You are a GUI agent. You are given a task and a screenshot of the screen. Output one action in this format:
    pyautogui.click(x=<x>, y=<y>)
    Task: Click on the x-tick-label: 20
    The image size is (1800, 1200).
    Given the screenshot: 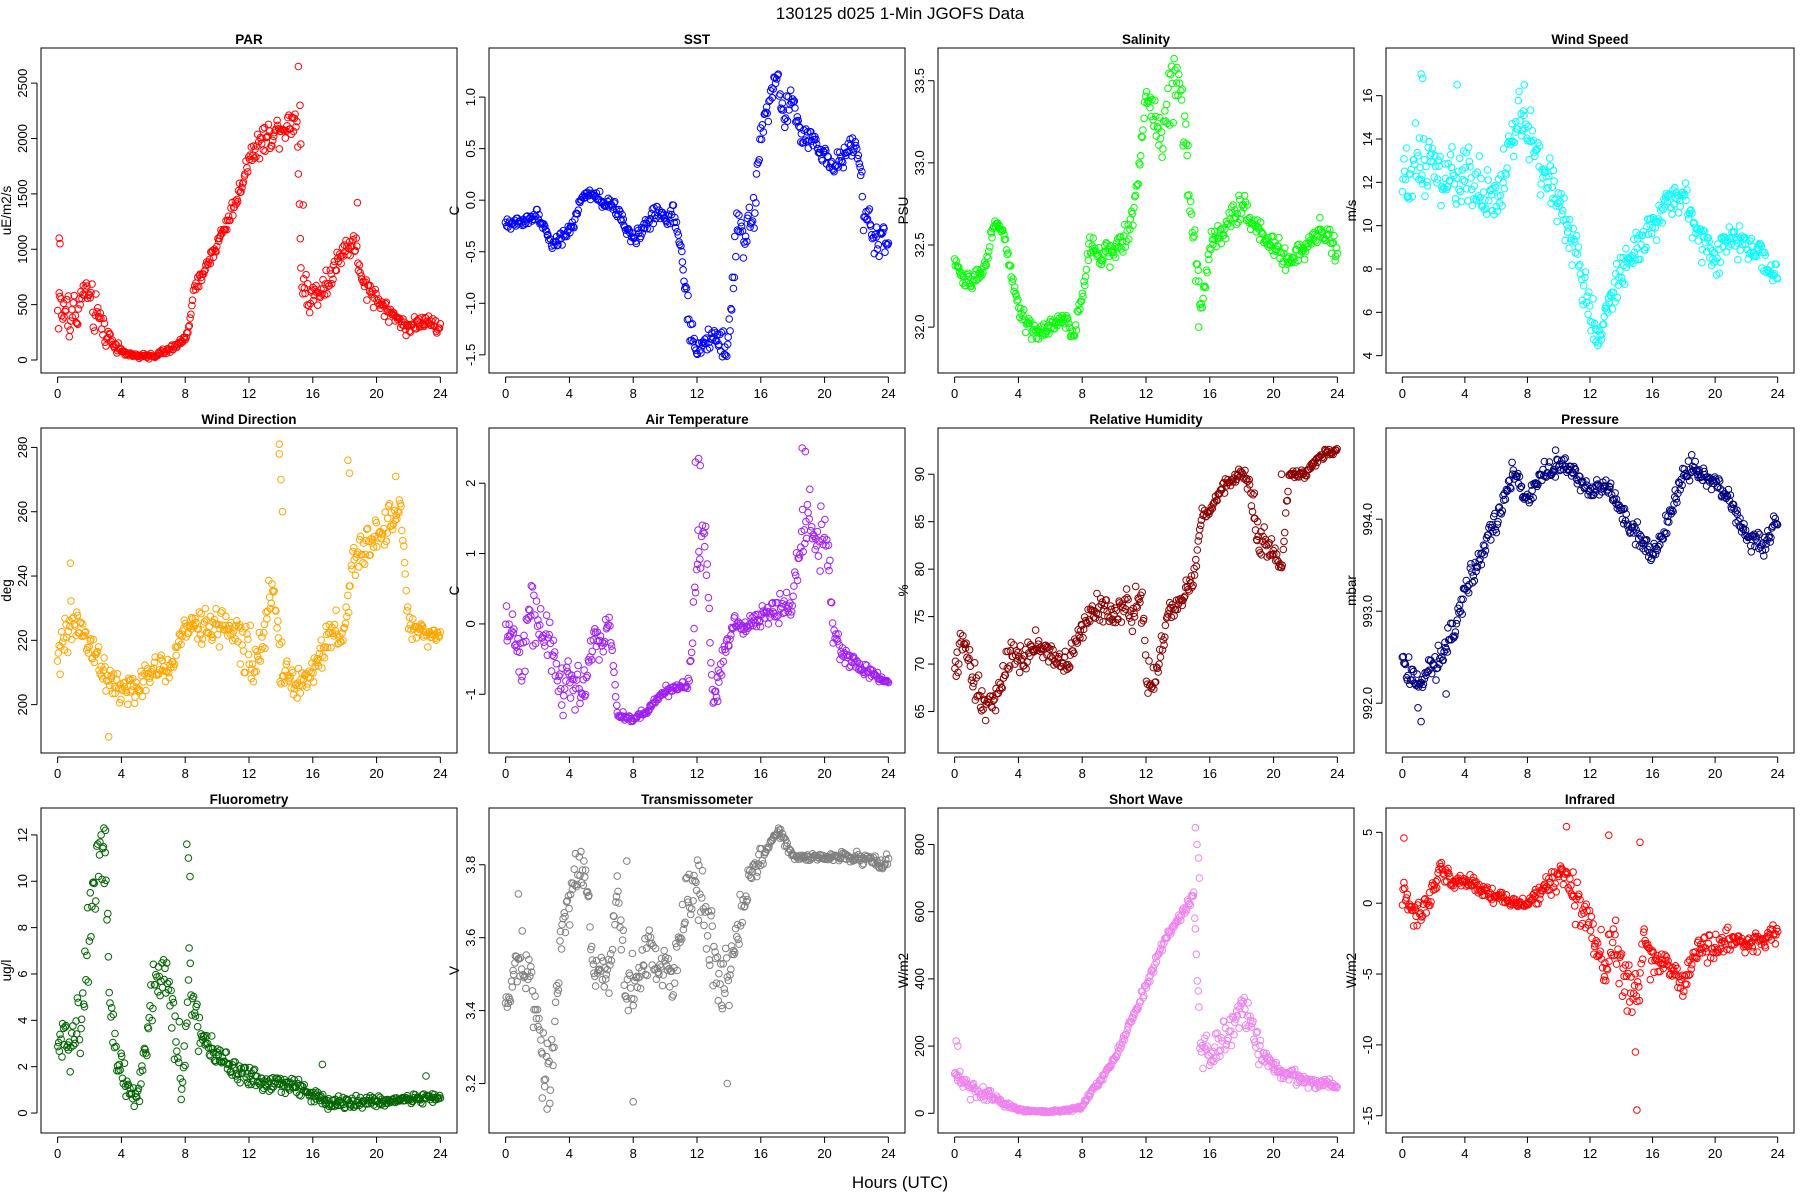 What is the action you would take?
    pyautogui.click(x=376, y=1153)
    